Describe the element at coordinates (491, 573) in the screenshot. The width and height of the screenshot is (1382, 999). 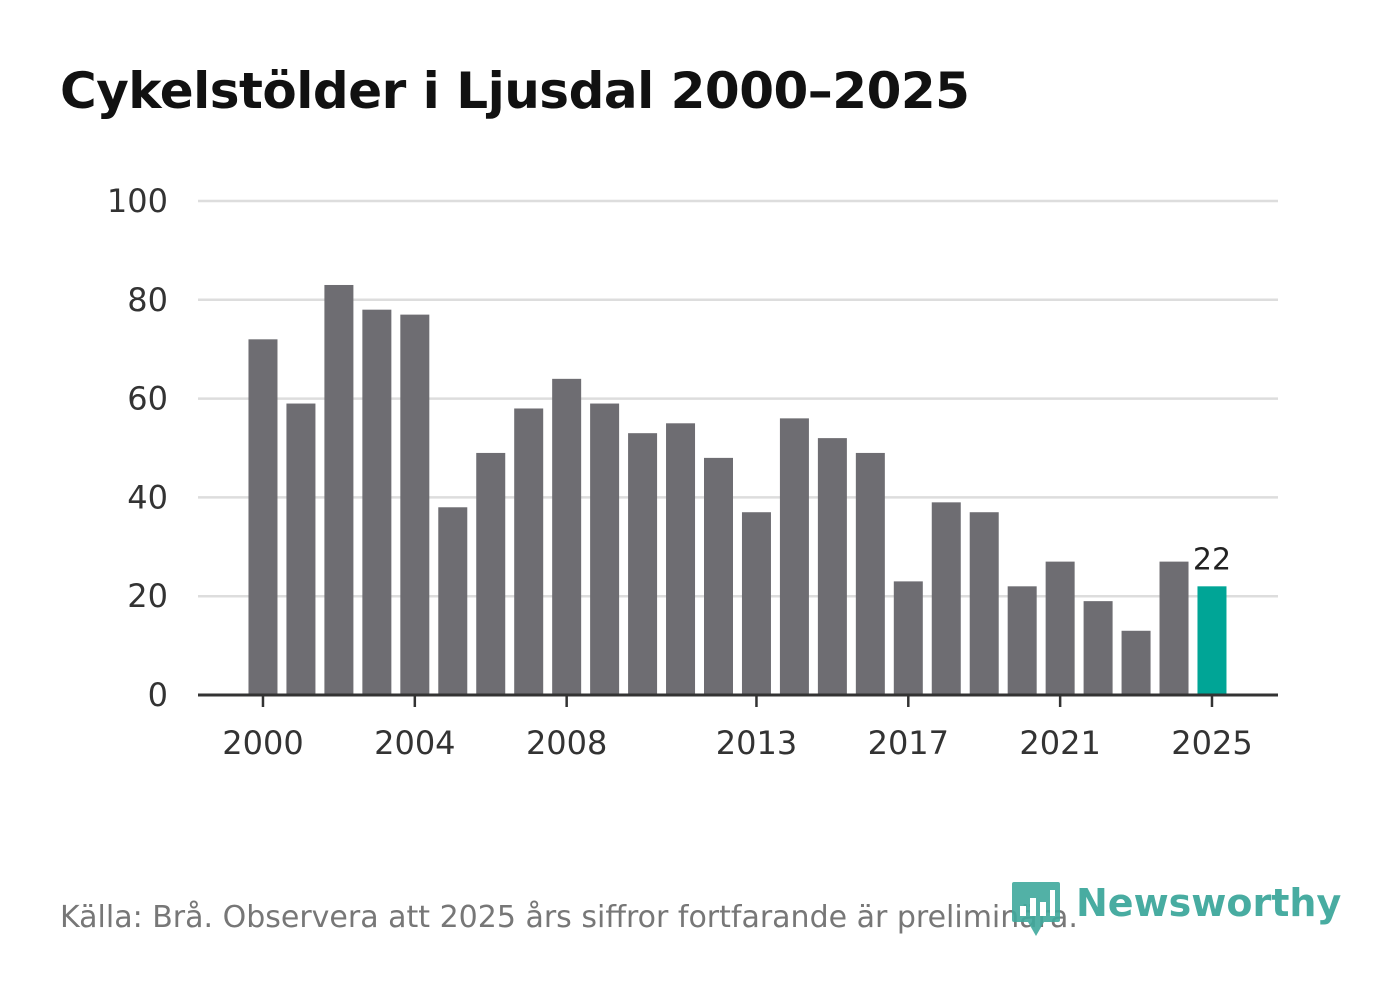
I see `bar-2006` at that location.